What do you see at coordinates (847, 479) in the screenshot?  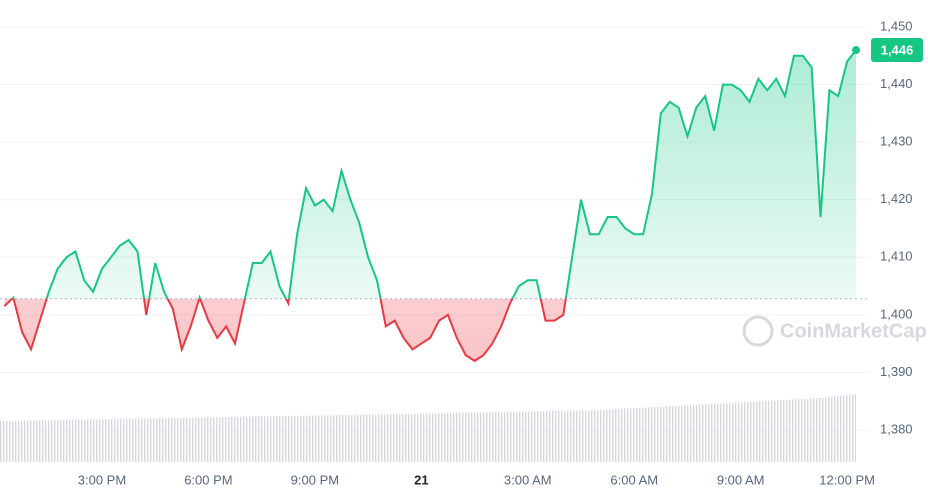 I see `x-tick-label: 12:00 PM` at bounding box center [847, 479].